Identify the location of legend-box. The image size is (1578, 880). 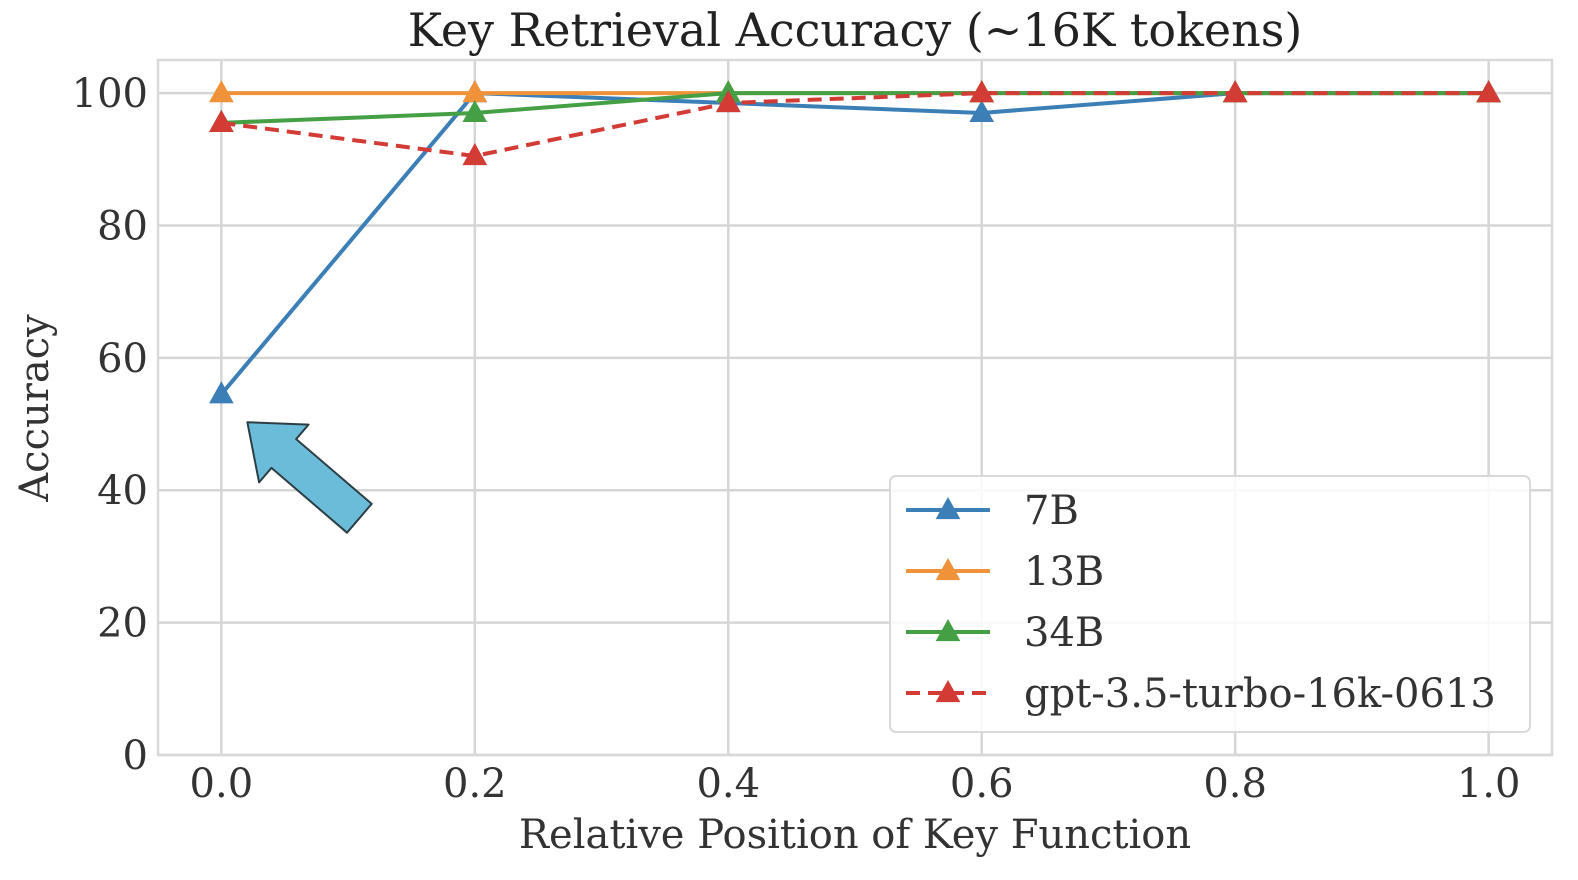
(1210, 604).